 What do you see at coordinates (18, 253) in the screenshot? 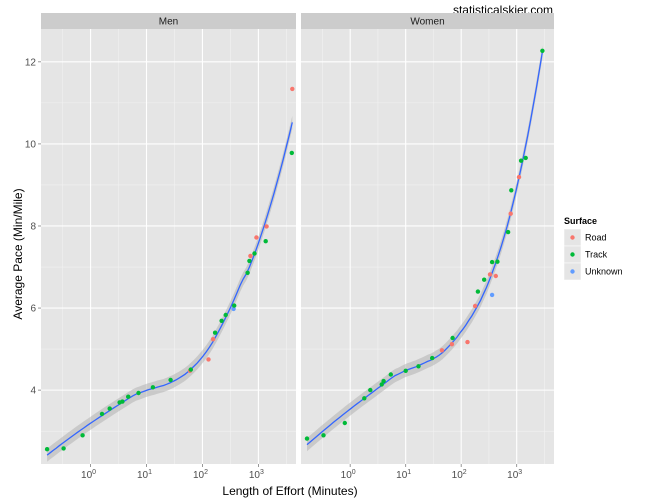
I see `y-axis-title: Average Pace (Min/Mile)` at bounding box center [18, 253].